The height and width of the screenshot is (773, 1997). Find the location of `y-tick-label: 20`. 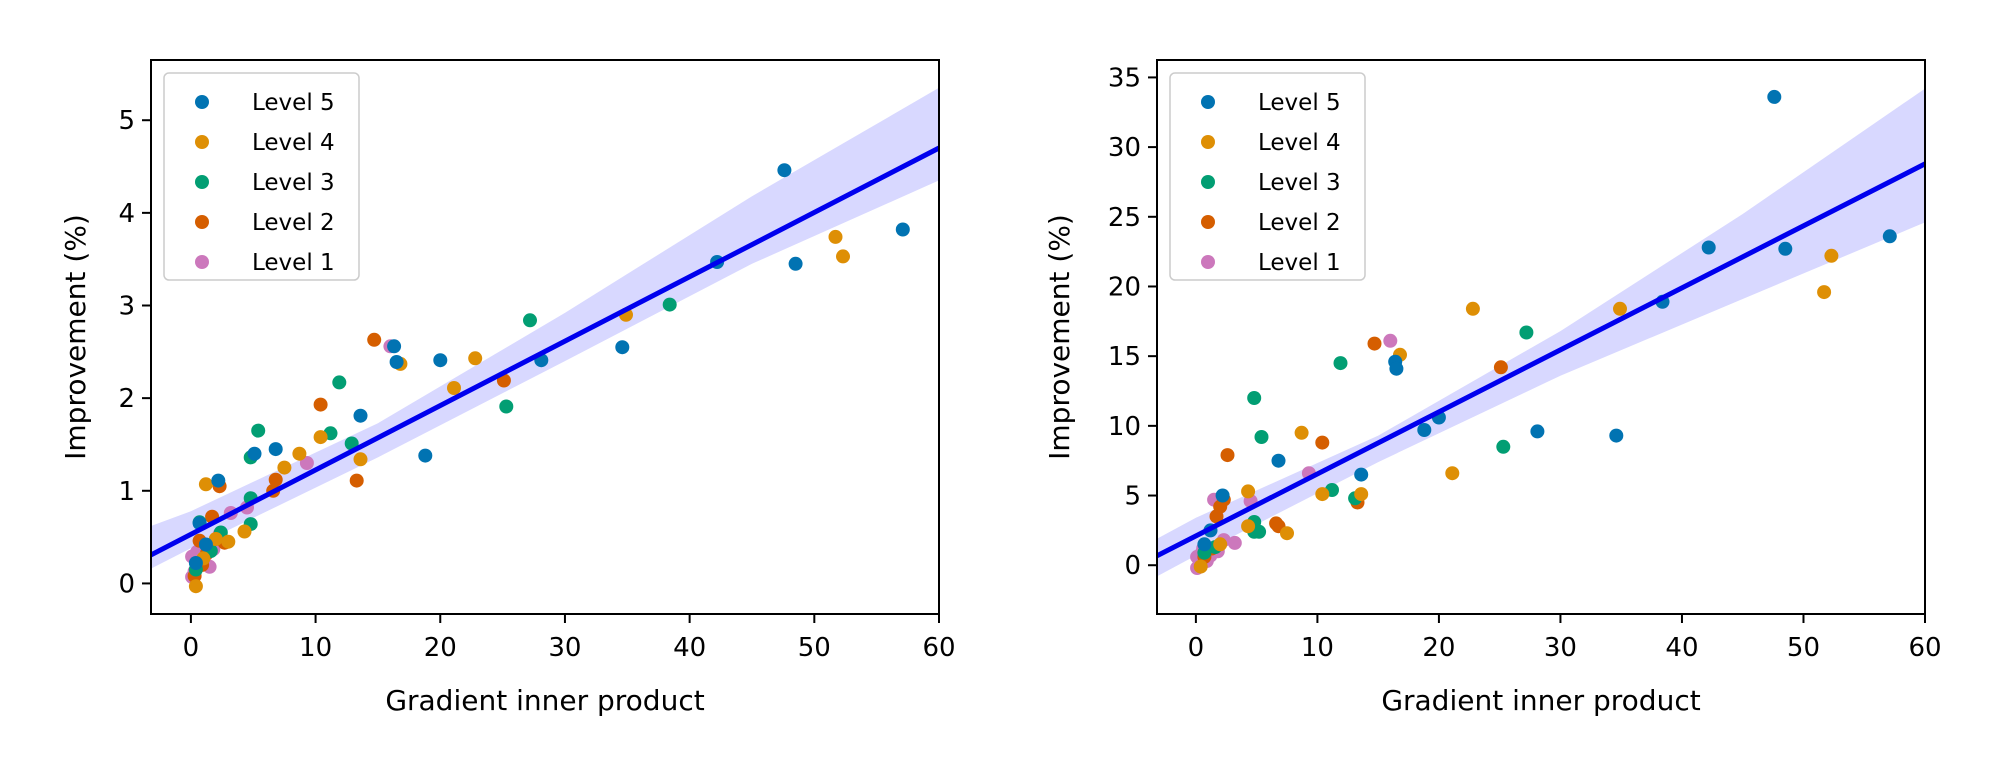

y-tick-label: 20 is located at coordinates (1124, 287).